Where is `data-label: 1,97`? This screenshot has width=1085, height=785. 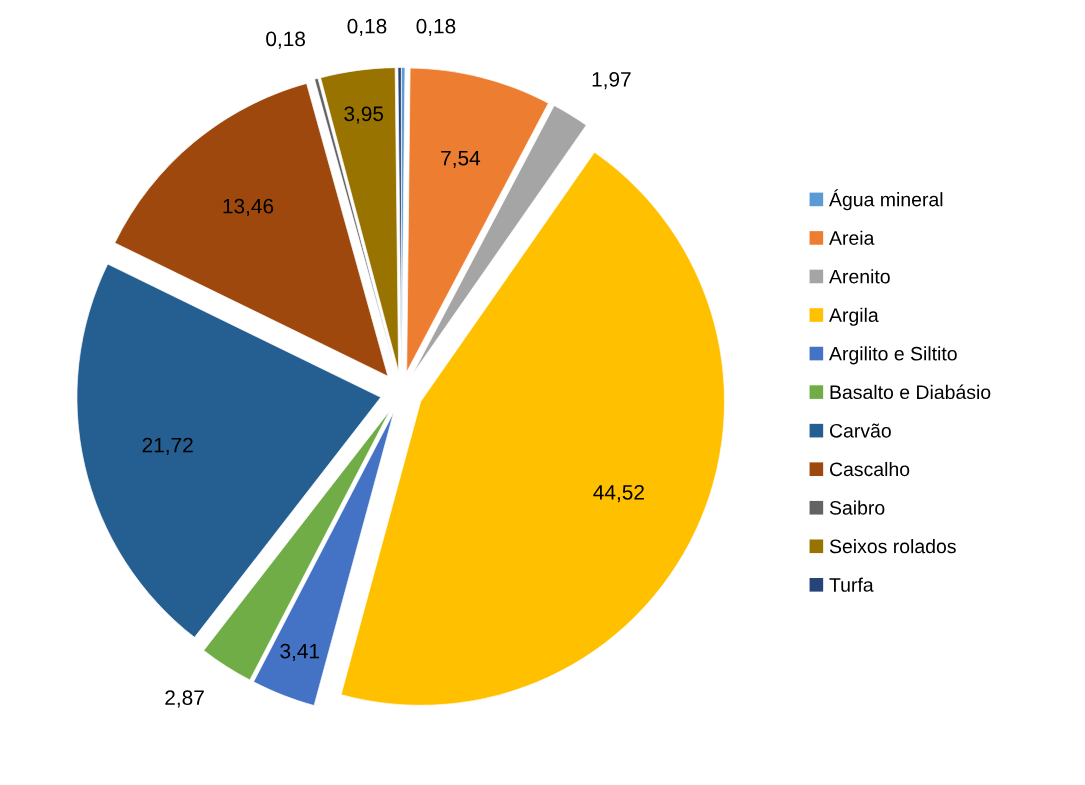 data-label: 1,97 is located at coordinates (611, 80).